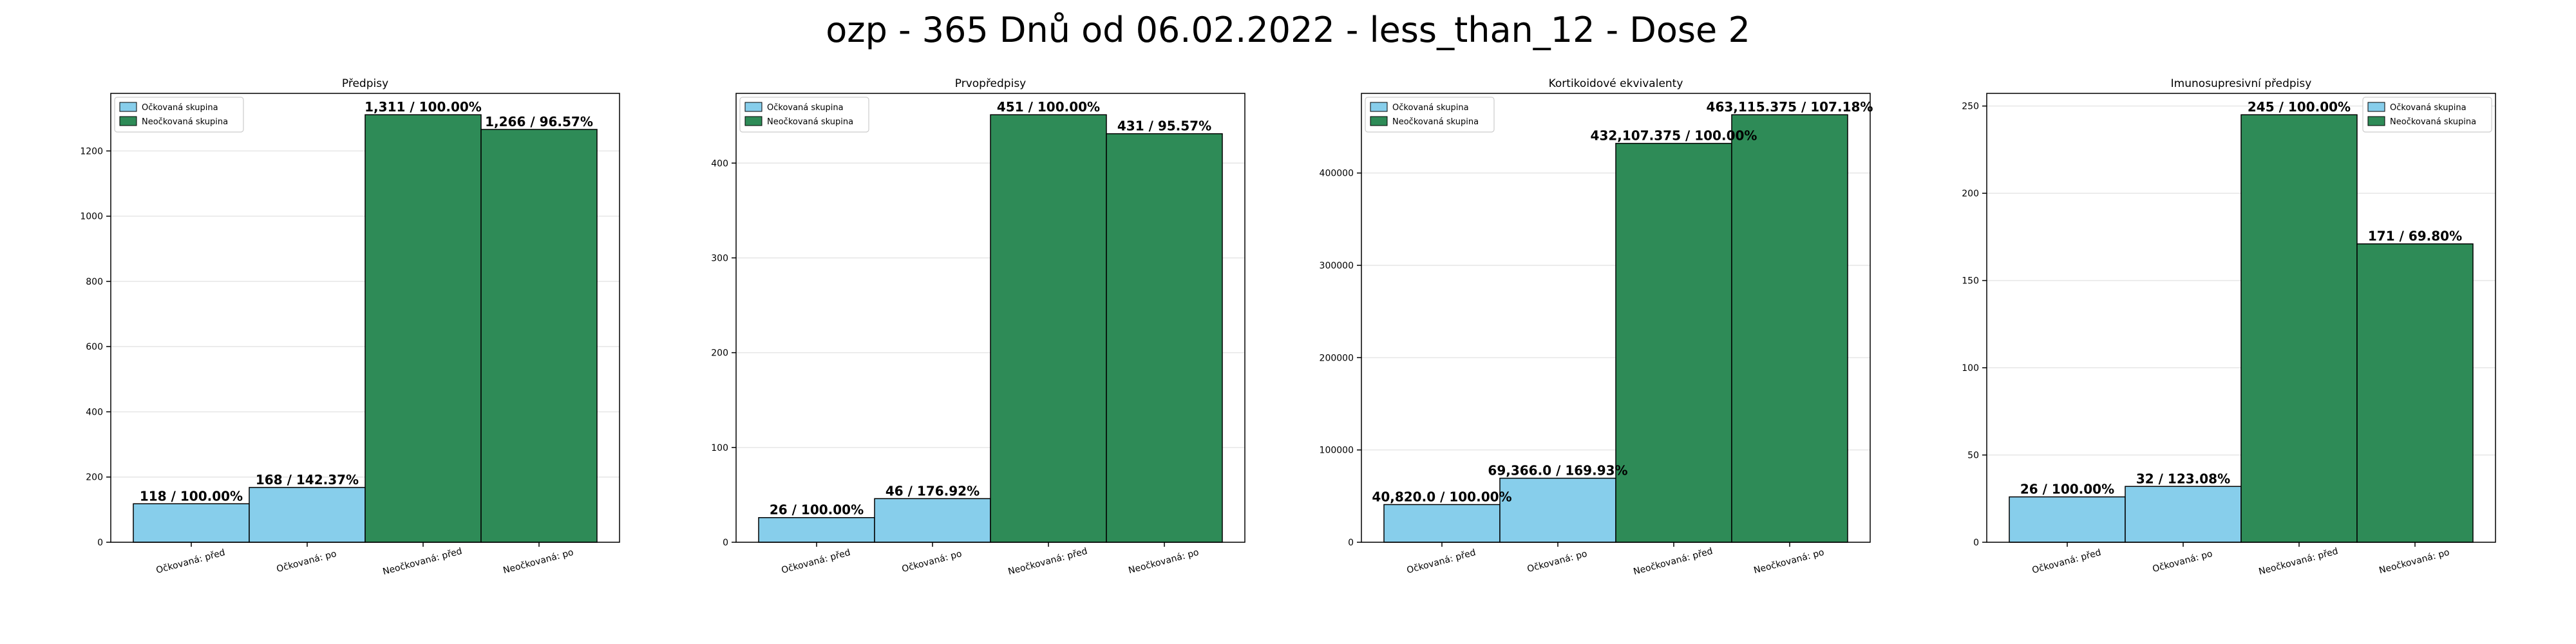 The image size is (2576, 644). What do you see at coordinates (2241, 83) in the screenshot?
I see `chart-title: Imunosupresivní předpisy` at bounding box center [2241, 83].